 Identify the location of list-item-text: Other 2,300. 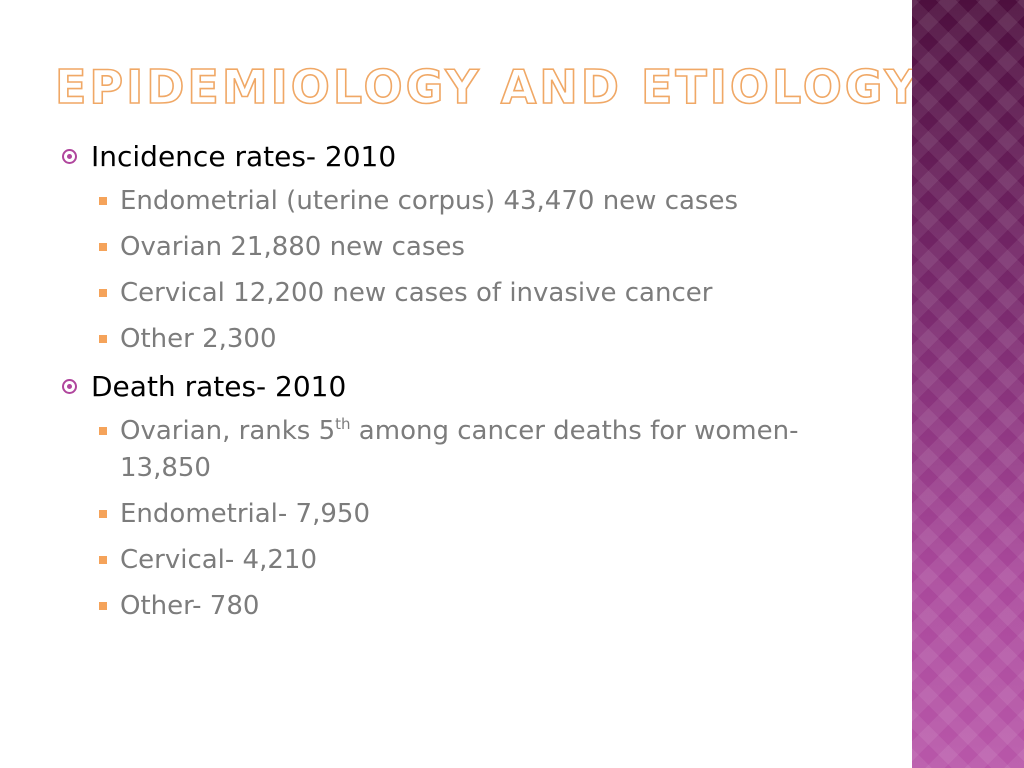
(198, 339).